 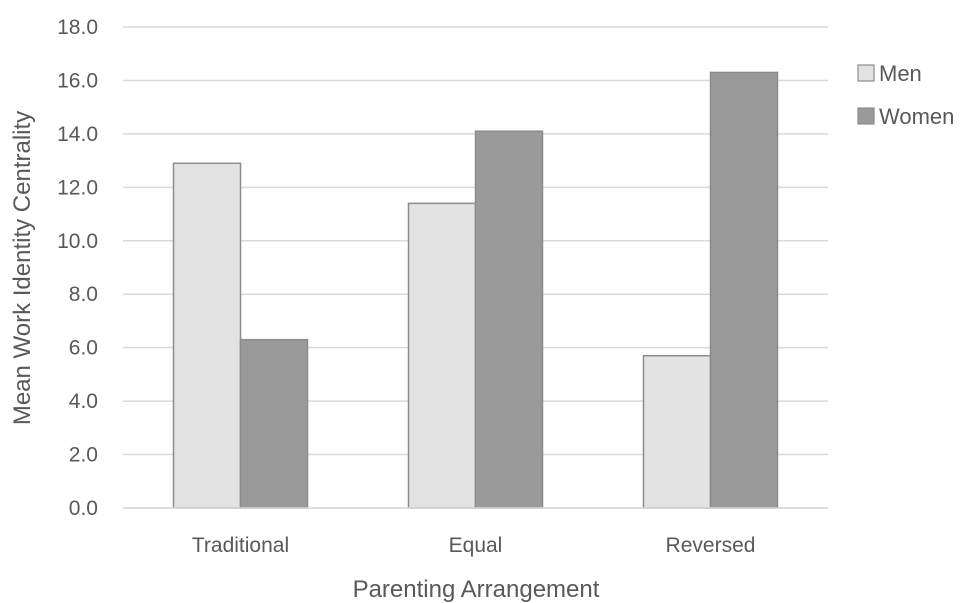 I want to click on x-tick-label: Reversed, so click(x=711, y=545).